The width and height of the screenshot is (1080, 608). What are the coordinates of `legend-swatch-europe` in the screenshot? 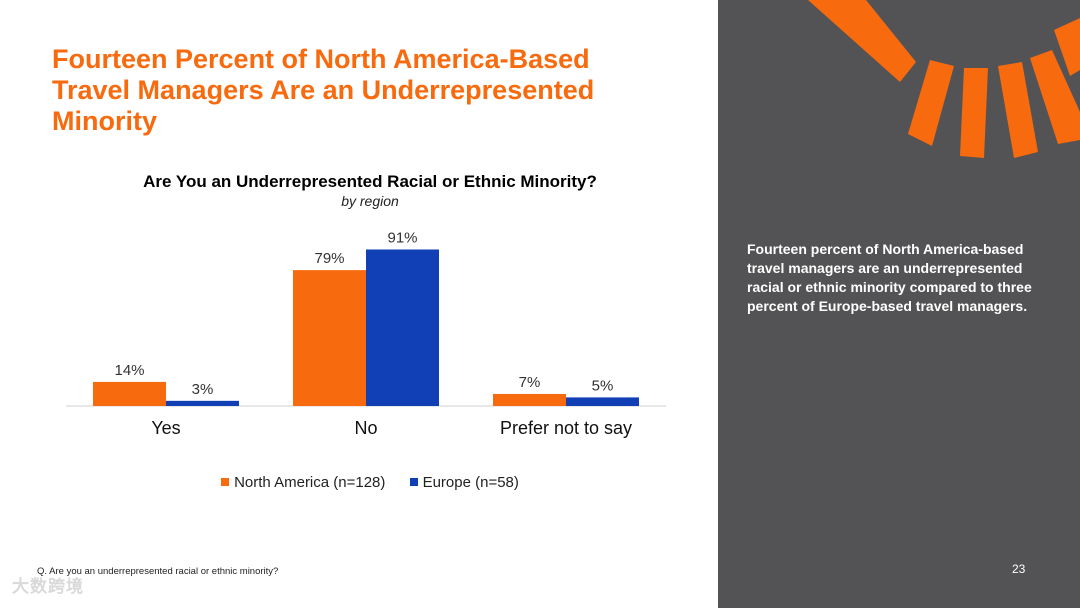 It's located at (413, 482).